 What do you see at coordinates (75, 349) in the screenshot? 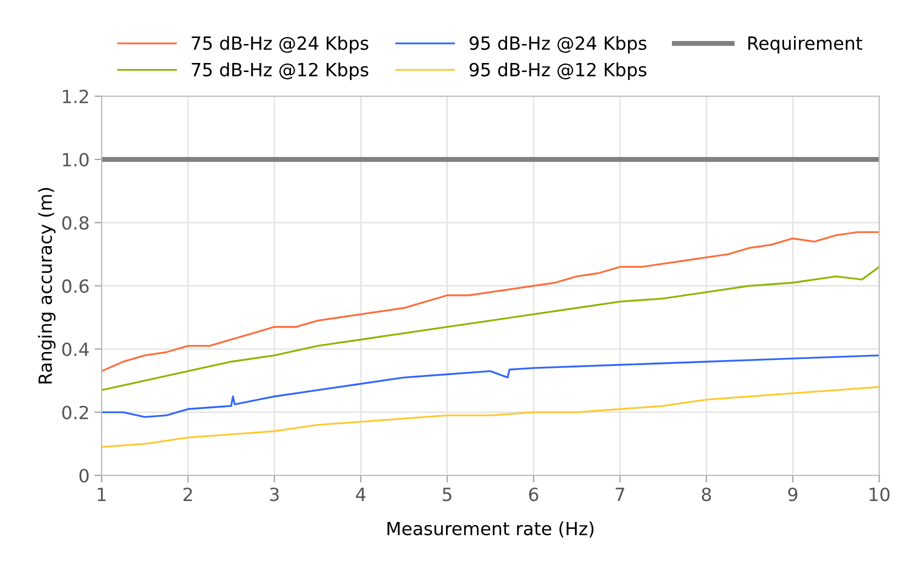
I see `y-tick-label: 0.4` at bounding box center [75, 349].